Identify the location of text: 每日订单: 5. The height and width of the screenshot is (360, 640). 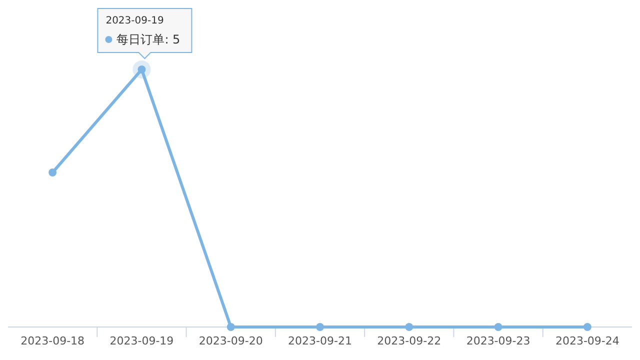
(148, 39).